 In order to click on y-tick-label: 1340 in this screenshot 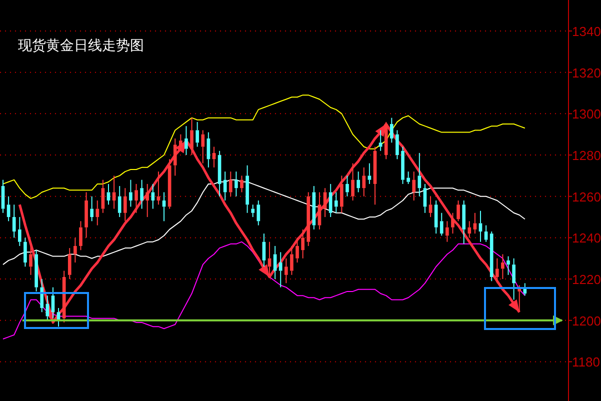, I will do `click(586, 32)`.